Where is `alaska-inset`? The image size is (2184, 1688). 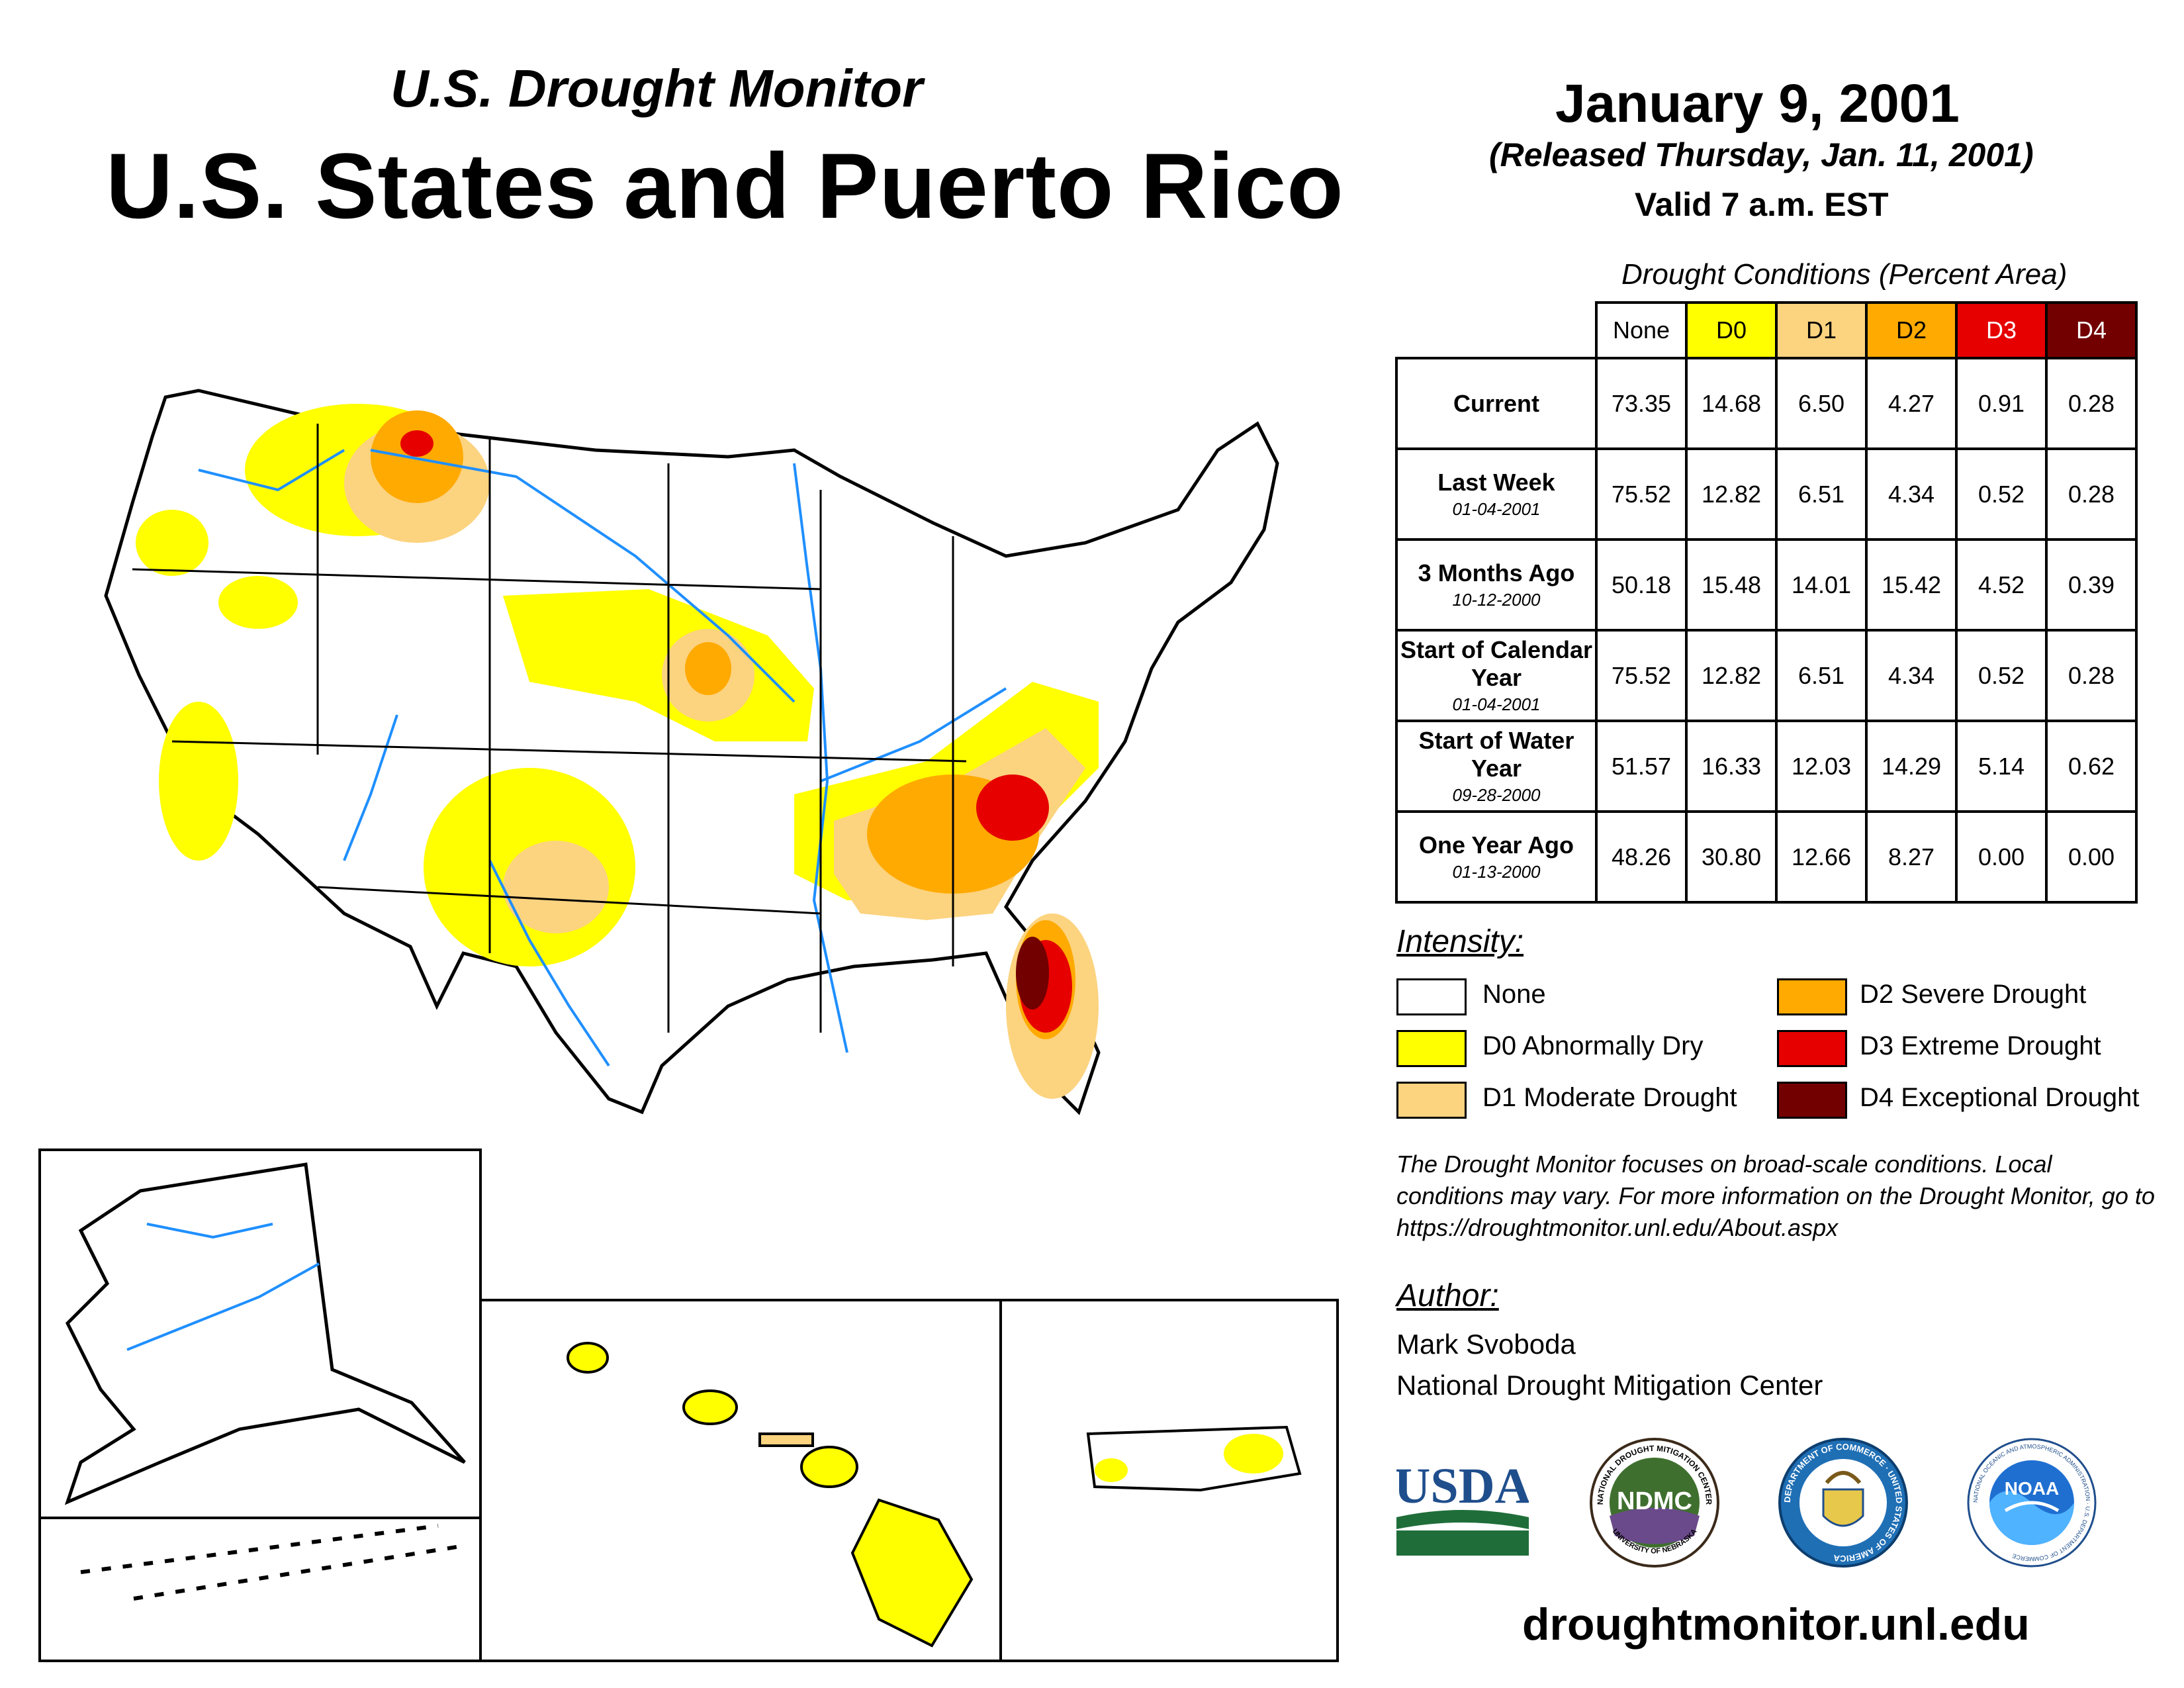
alaska-inset is located at coordinates (260, 1334).